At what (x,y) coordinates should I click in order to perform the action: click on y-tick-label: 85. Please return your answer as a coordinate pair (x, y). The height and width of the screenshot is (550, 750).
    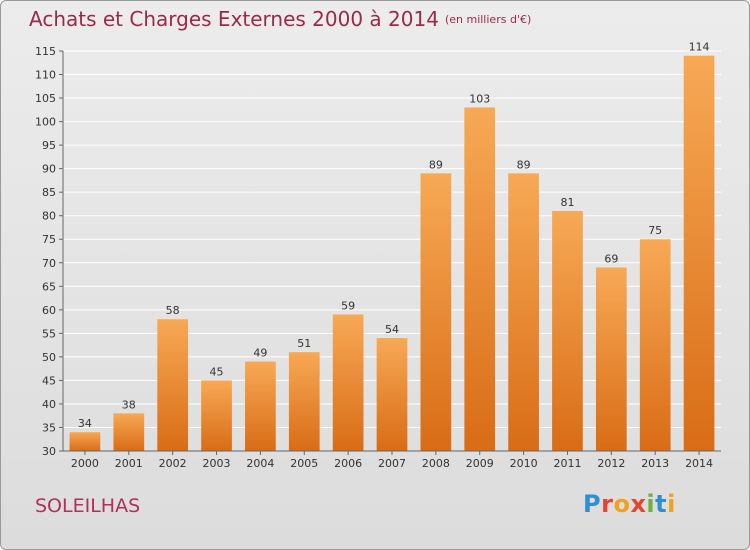
    Looking at the image, I should click on (49, 192).